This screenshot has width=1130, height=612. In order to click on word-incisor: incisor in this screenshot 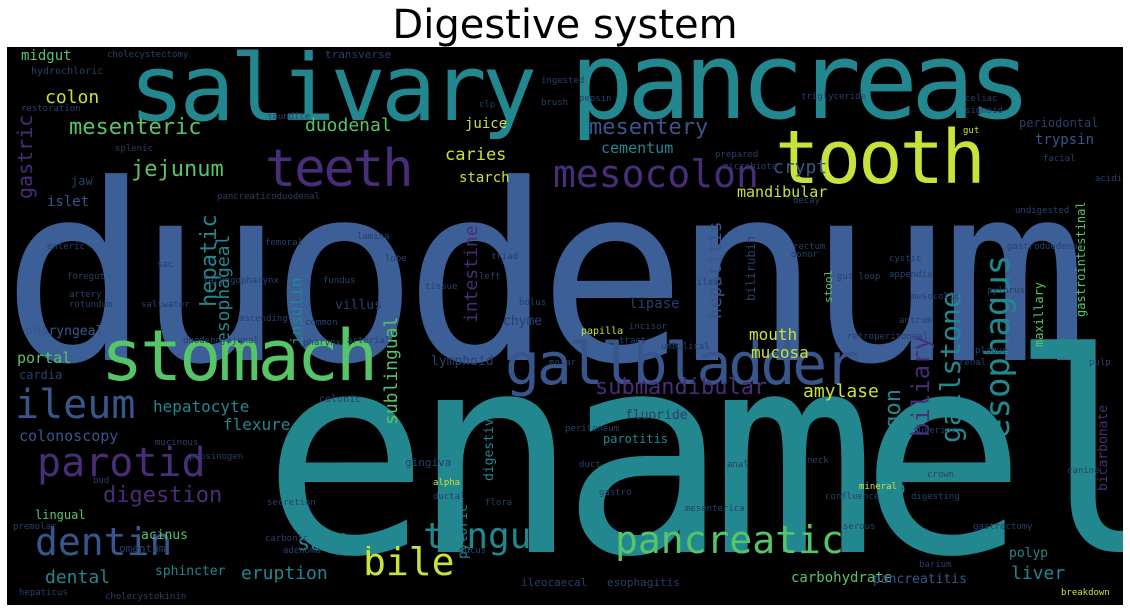, I will do `click(648, 327)`.